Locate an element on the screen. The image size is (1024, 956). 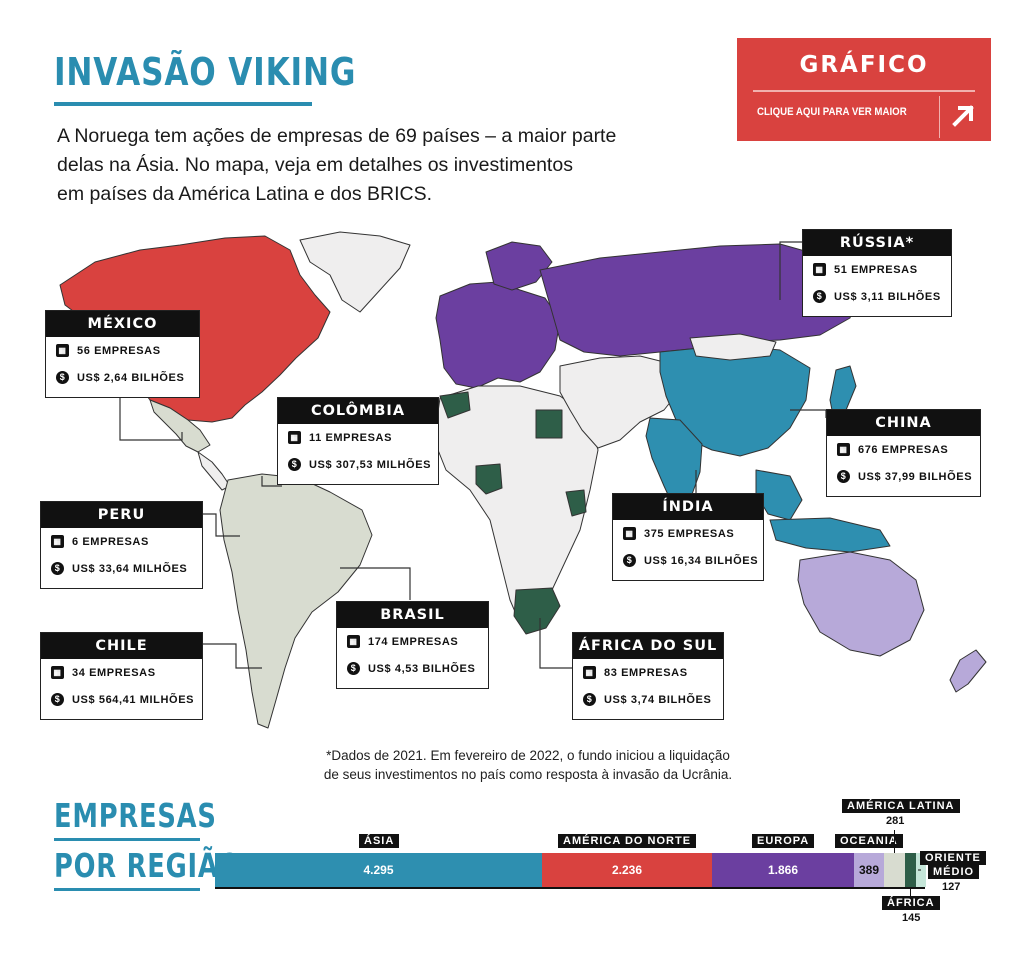
scandinavia is located at coordinates (519, 266).